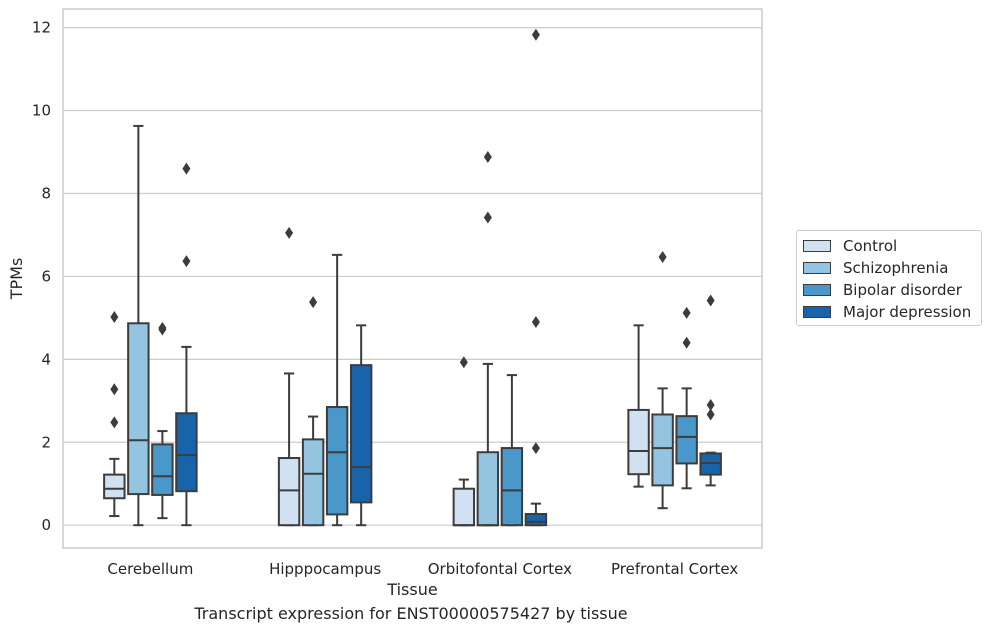 The width and height of the screenshot is (992, 634). What do you see at coordinates (46, 442) in the screenshot?
I see `y-tick-label-2: 2` at bounding box center [46, 442].